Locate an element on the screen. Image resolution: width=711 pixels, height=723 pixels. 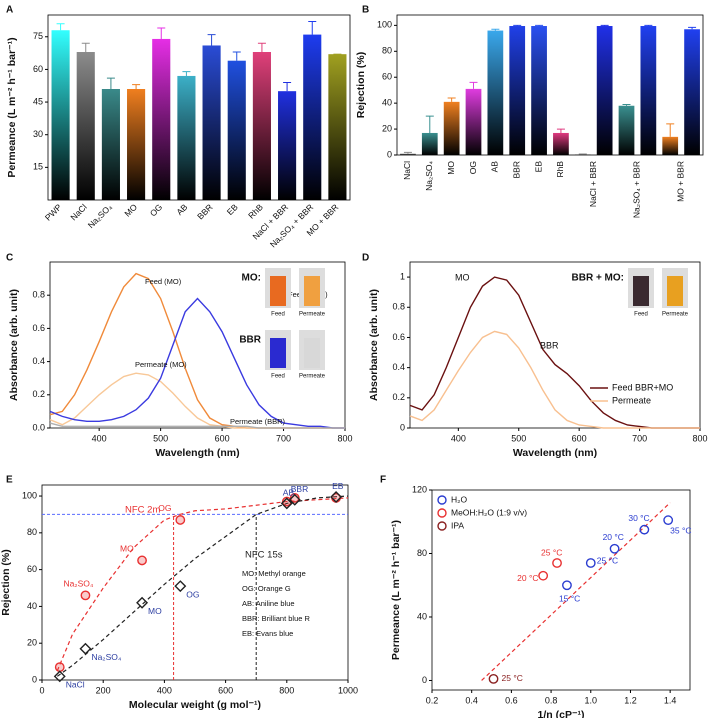
y-tick-label: 120 is located at coordinates (419, 489).